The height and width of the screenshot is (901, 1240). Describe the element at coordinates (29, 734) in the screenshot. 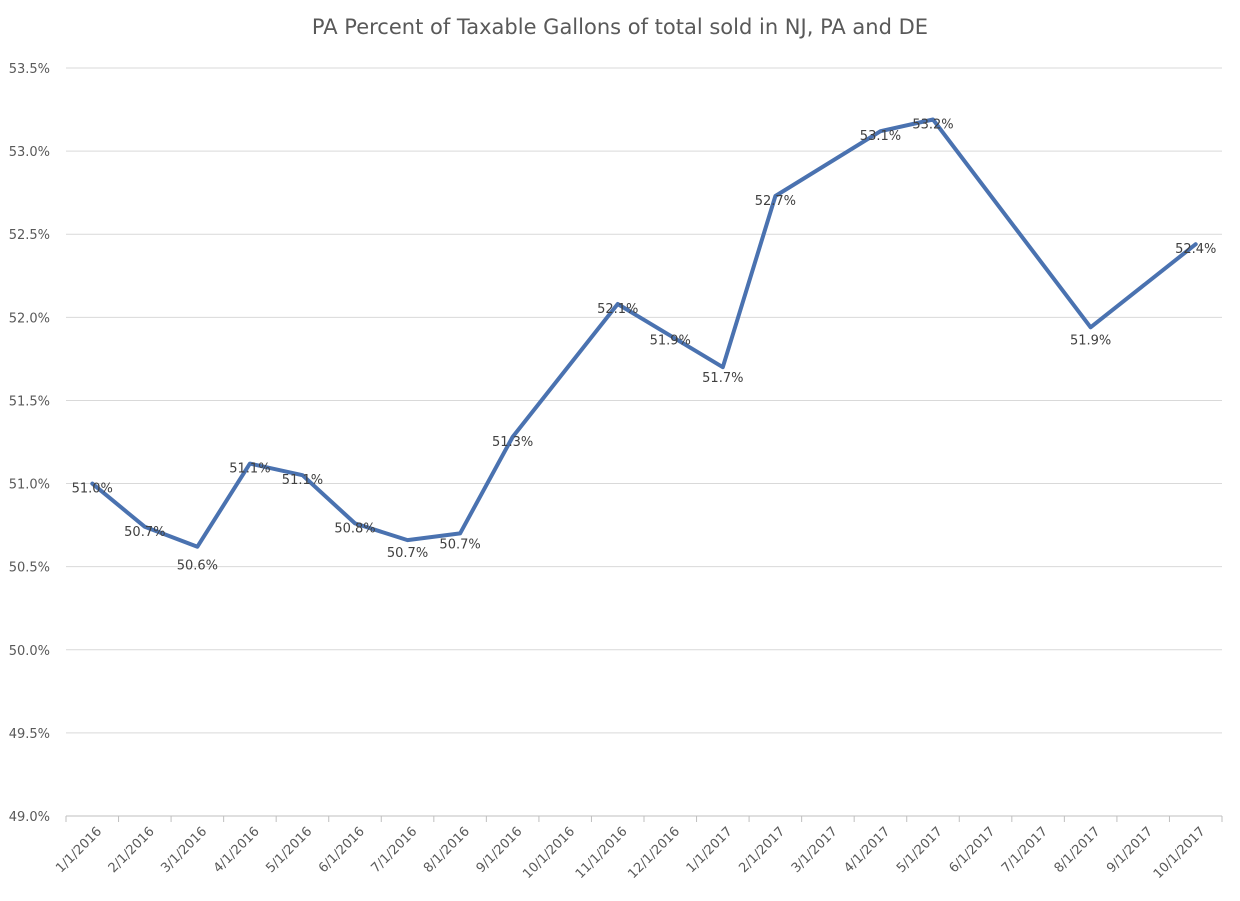

I see `y-tick-label: 49.5%` at that location.